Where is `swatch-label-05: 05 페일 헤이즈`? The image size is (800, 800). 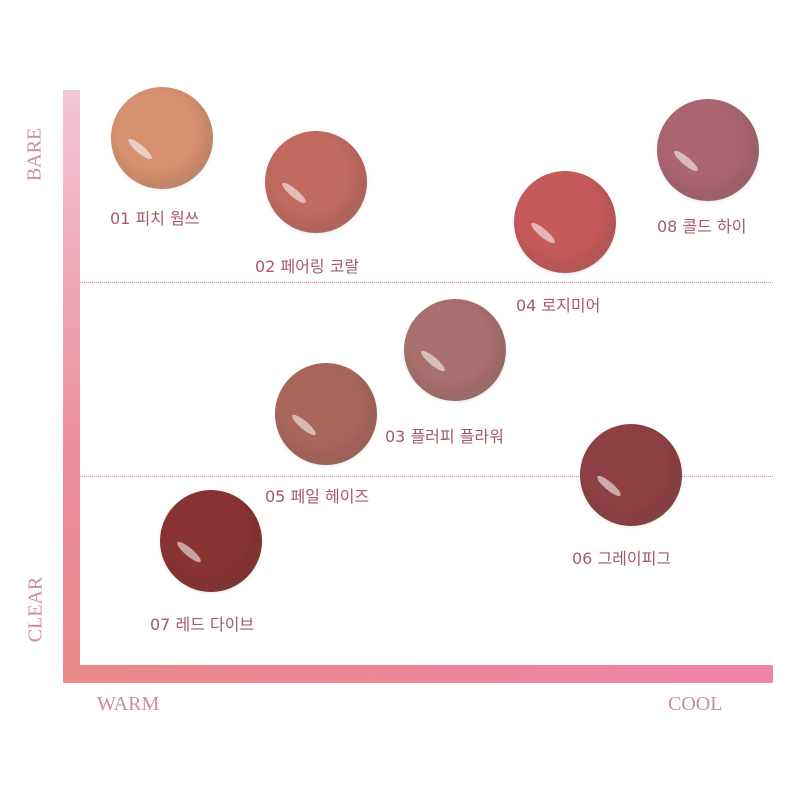
swatch-label-05: 05 페일 헤이즈 is located at coordinates (317, 496).